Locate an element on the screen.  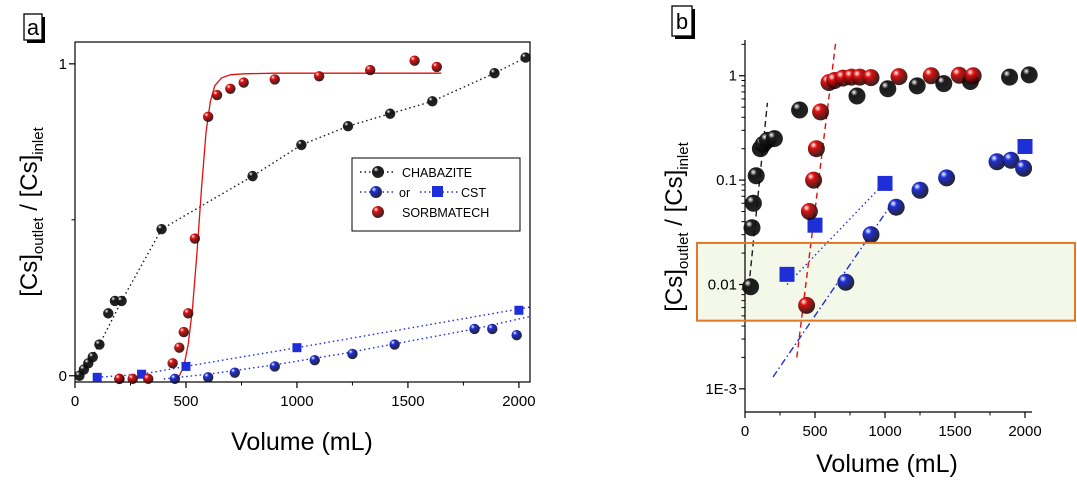
y-tick-label: 0 is located at coordinates (63, 376).